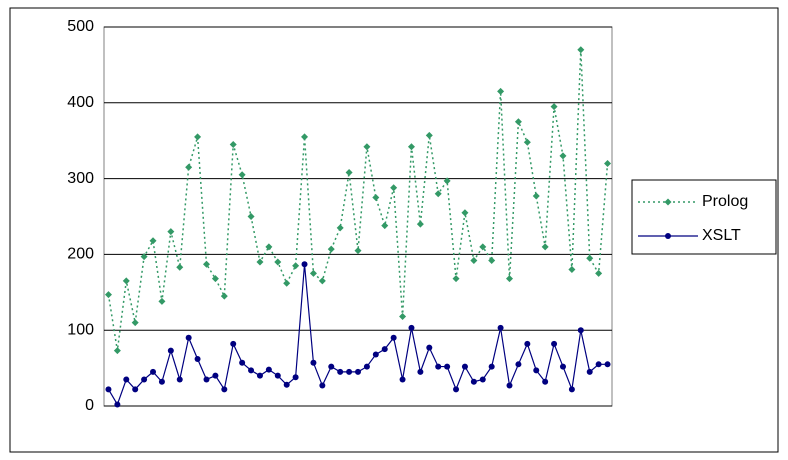  Describe the element at coordinates (80, 329) in the screenshot. I see `y-tick-label: 100` at that location.